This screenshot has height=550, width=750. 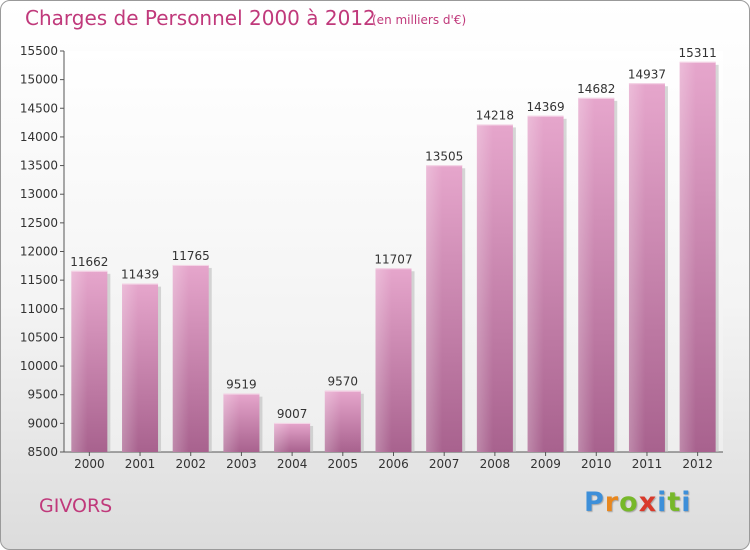 I want to click on logo-letter: x, so click(x=648, y=502).